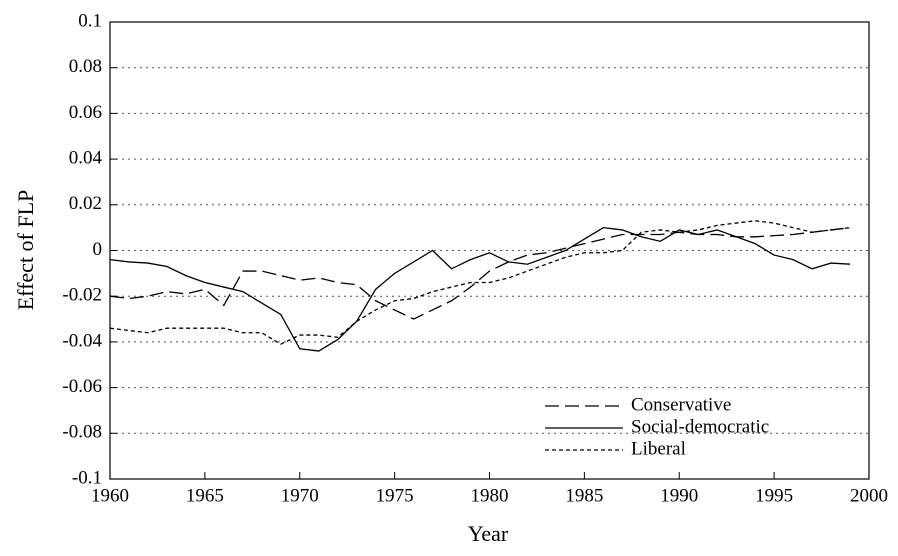  I want to click on y-tick-label: -0.02, so click(82, 295).